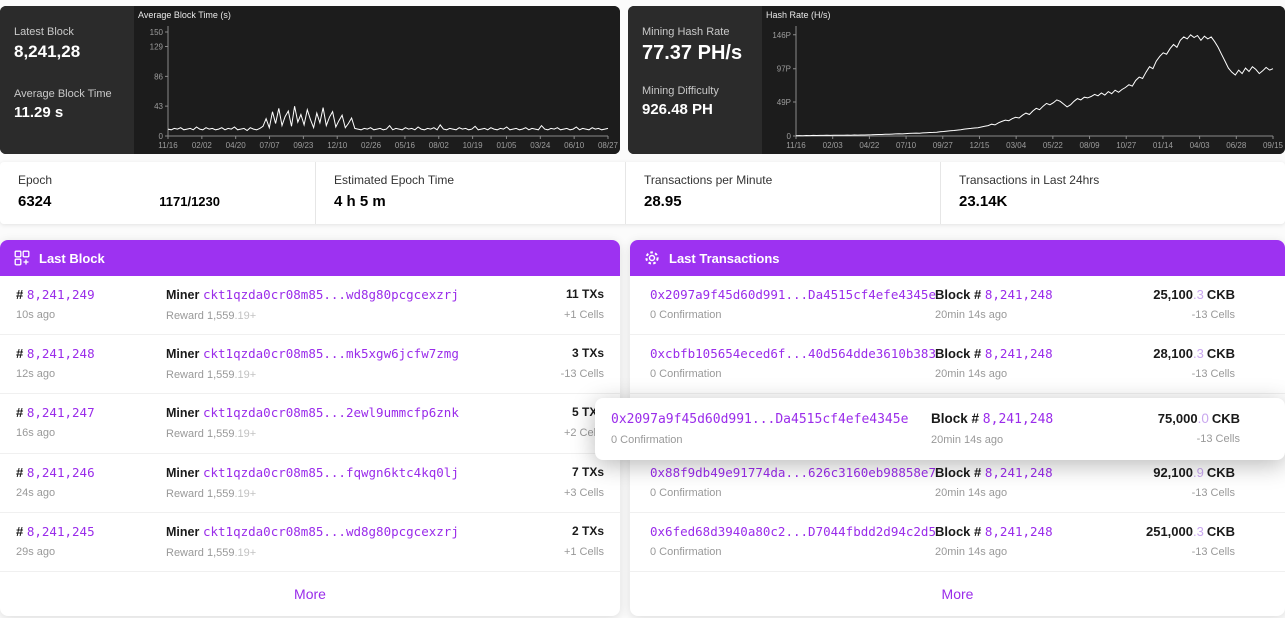 The width and height of the screenshot is (1285, 618). Describe the element at coordinates (1273, 145) in the screenshot. I see `svg-text: 09/15` at that location.